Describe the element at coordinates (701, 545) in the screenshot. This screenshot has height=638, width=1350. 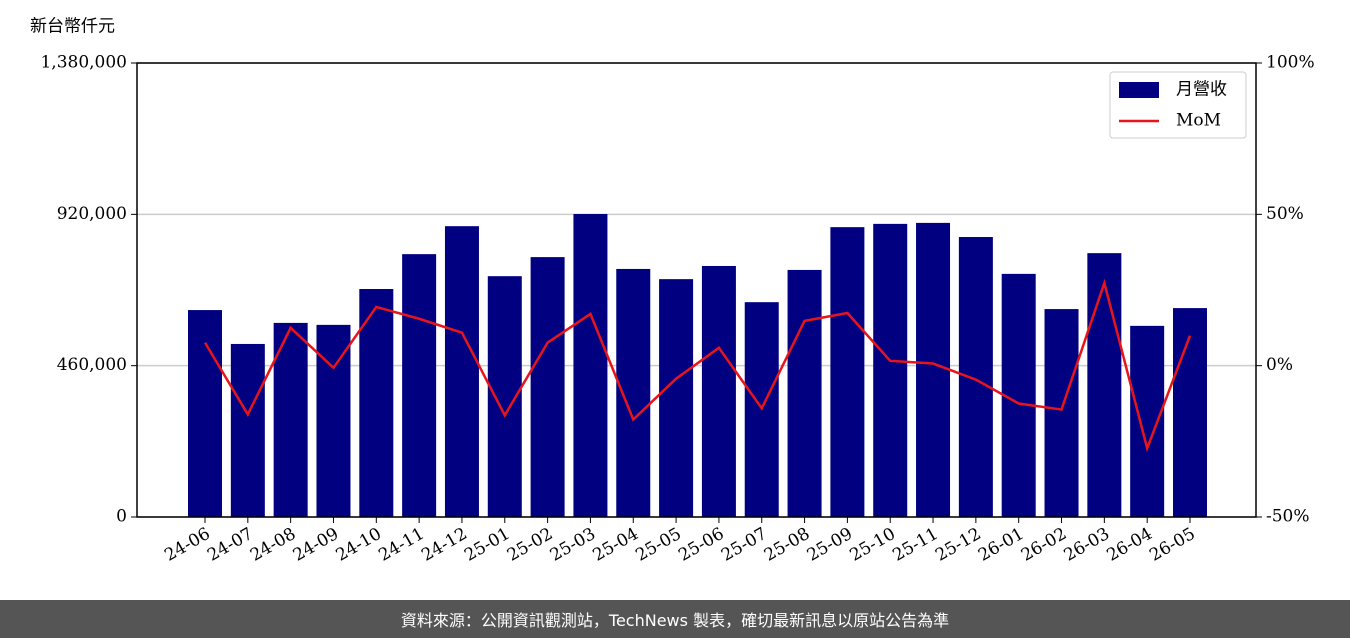
I see `x-tick-label: 25-06` at that location.